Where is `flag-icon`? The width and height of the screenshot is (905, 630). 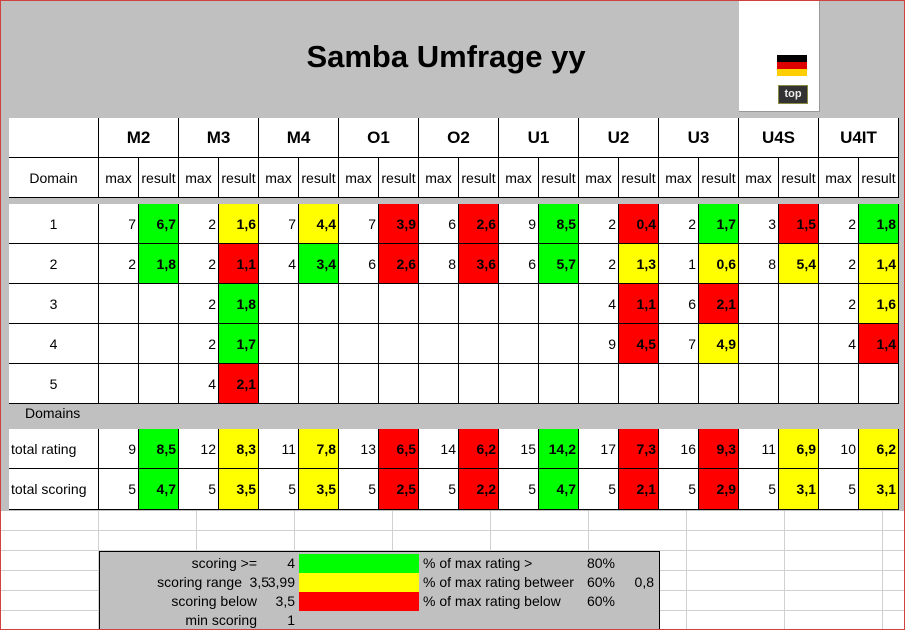
flag-icon is located at coordinates (792, 65).